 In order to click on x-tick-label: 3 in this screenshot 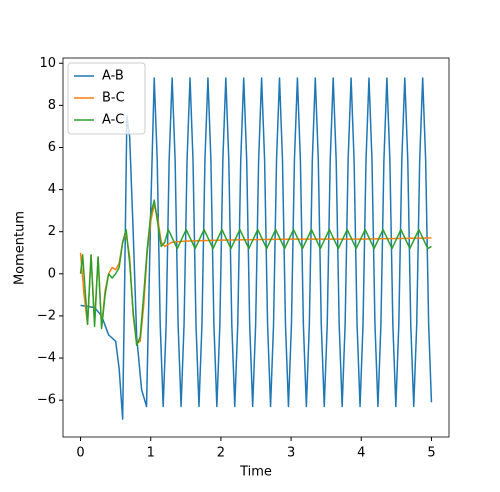, I will do `click(291, 453)`.